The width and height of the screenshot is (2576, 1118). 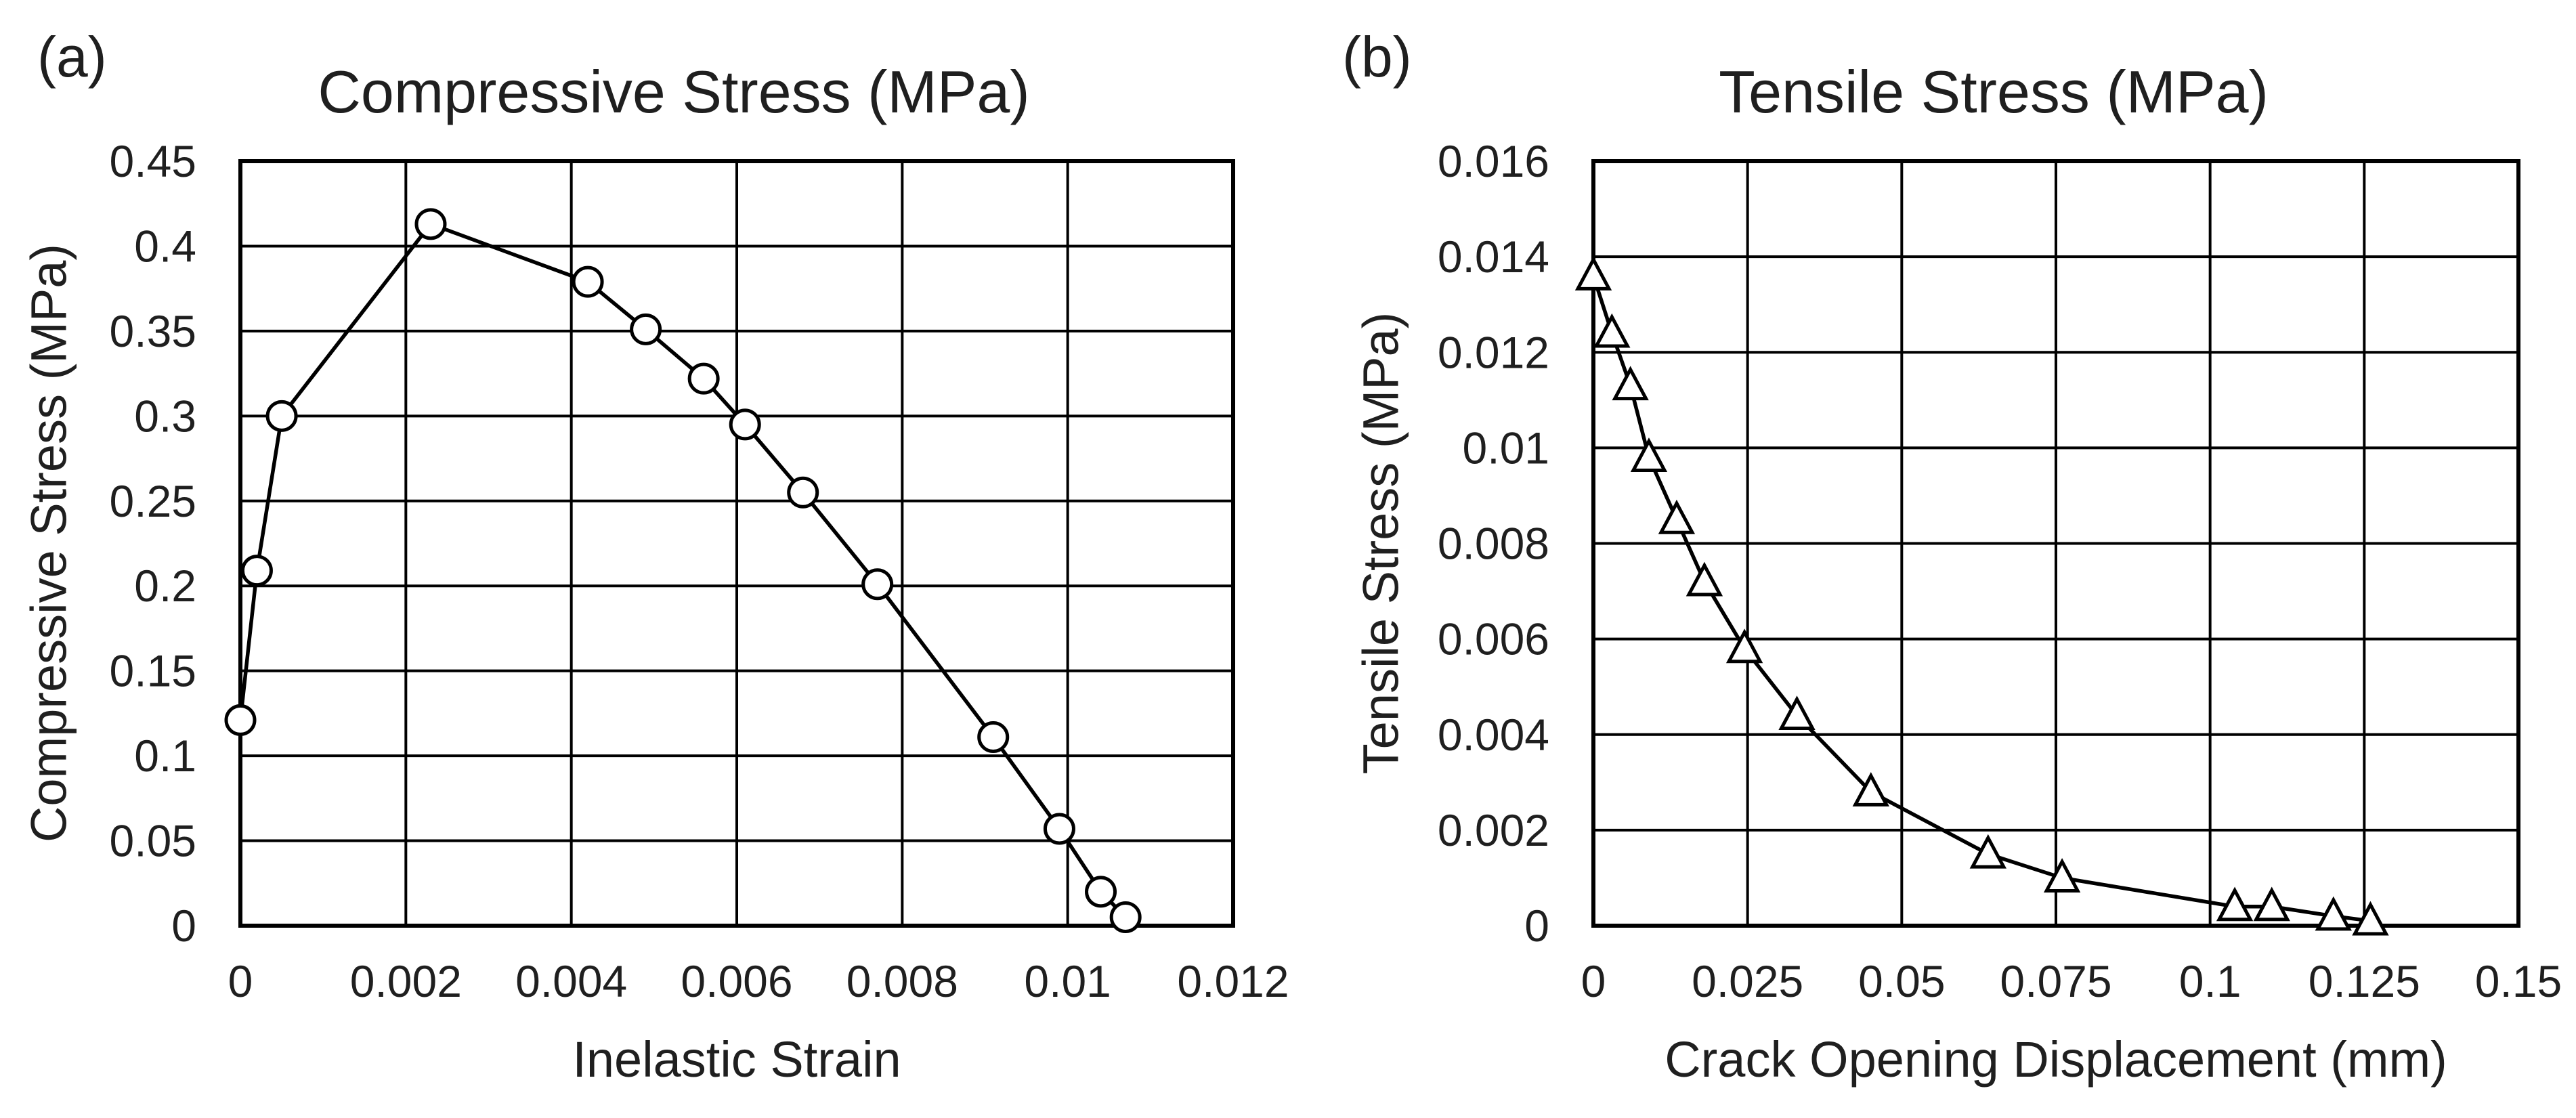 I want to click on y-tick-label: 0.45, so click(x=153, y=161).